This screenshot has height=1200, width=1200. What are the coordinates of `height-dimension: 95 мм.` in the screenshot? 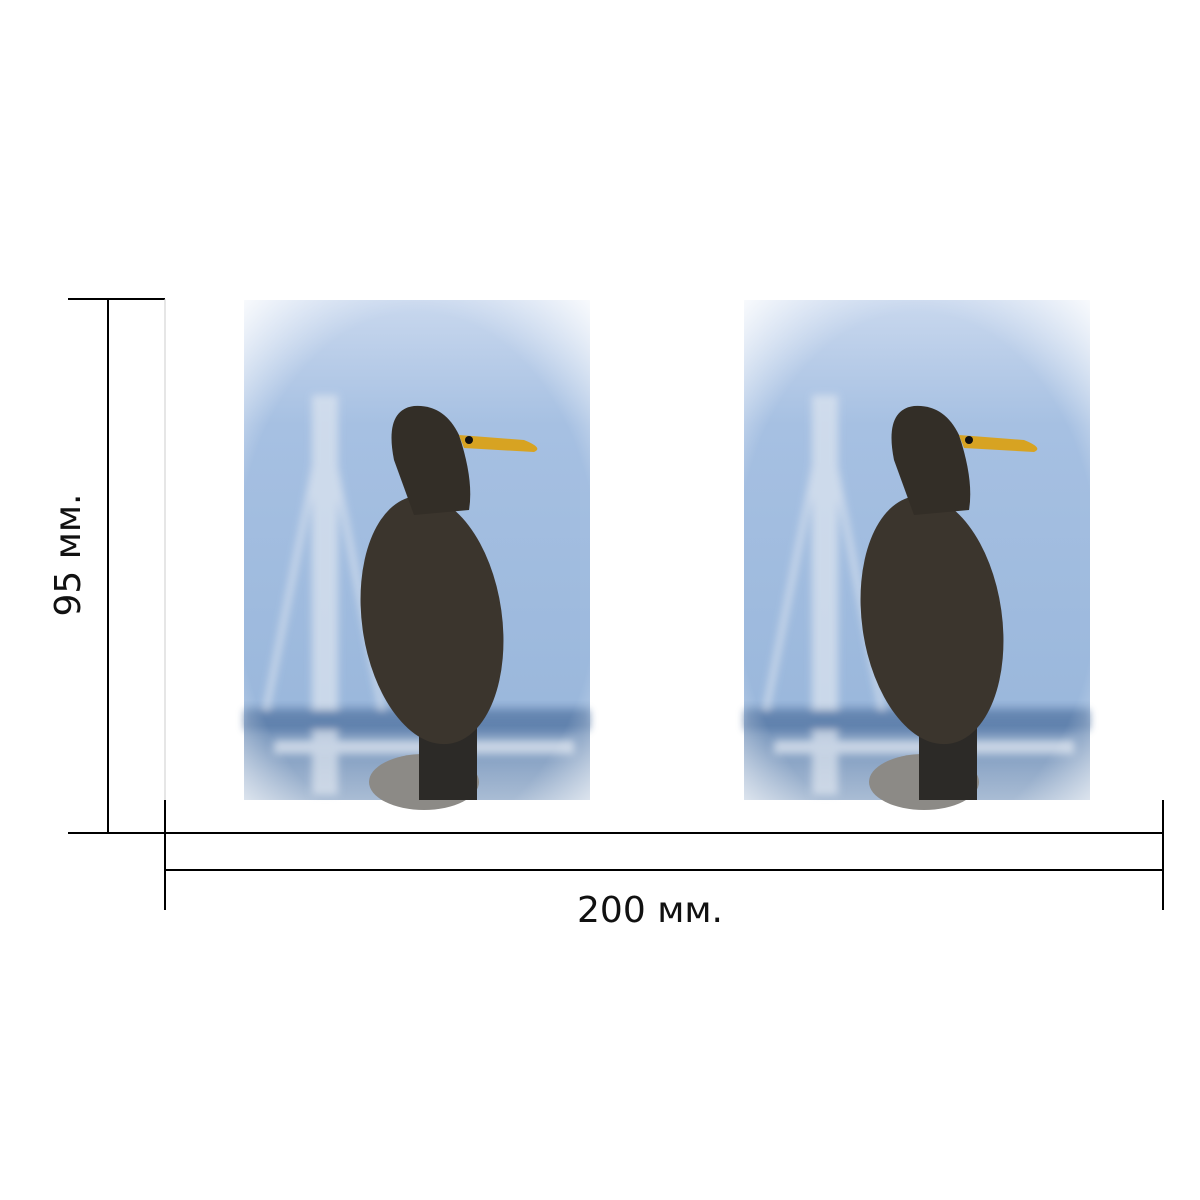 It's located at (107, 566).